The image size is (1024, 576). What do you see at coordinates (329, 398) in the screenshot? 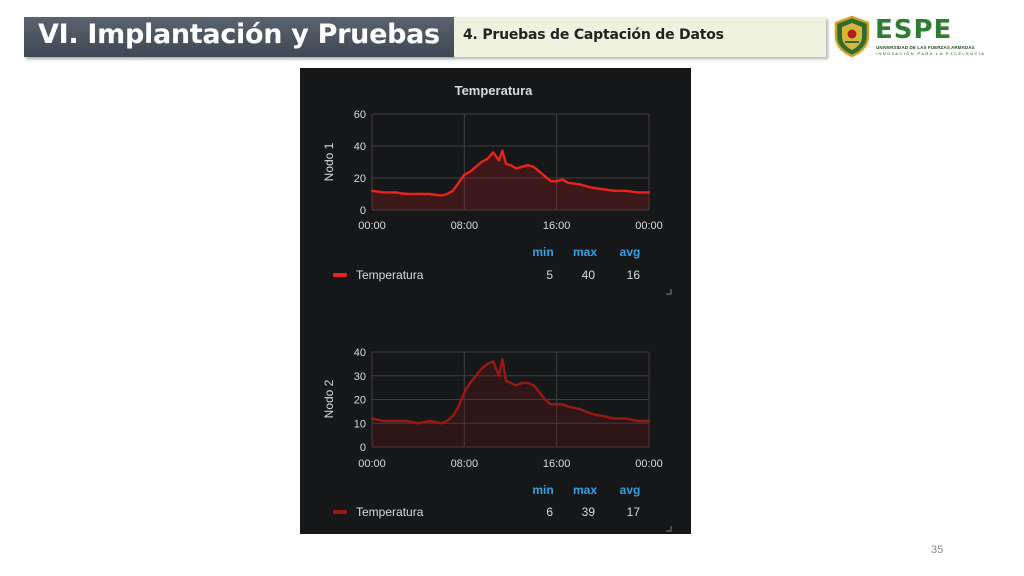
I see `y-axis-label: Nodo 2` at bounding box center [329, 398].